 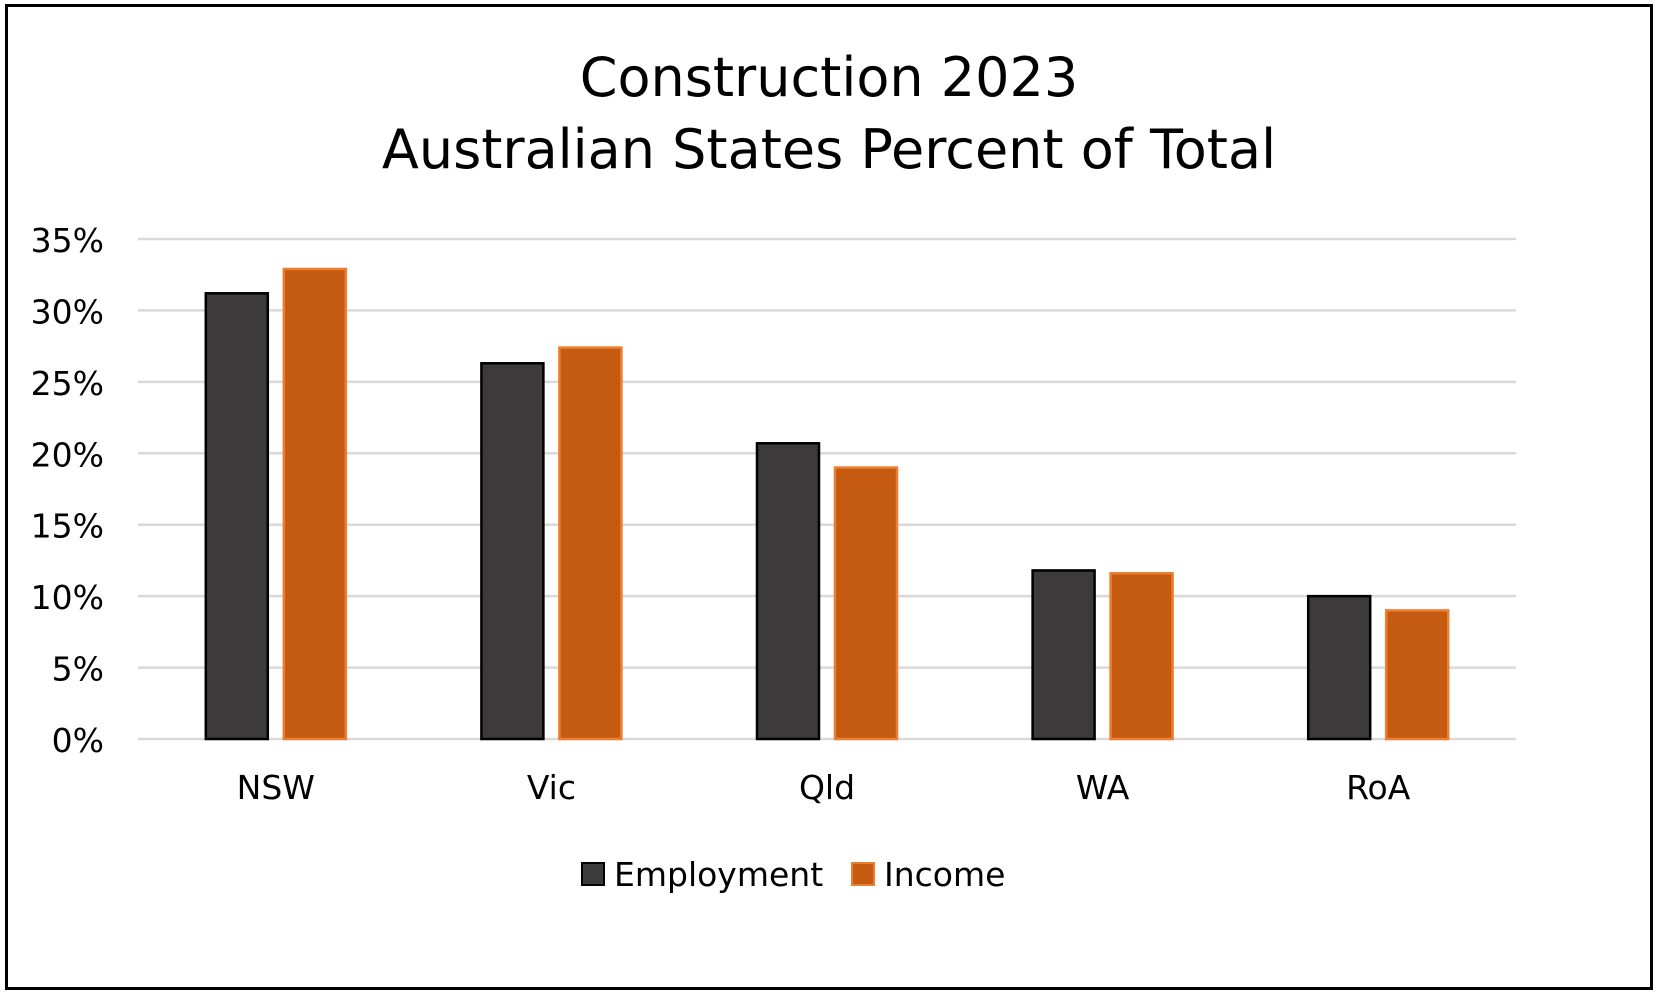 I want to click on legend-label-income: Income, so click(x=944, y=874).